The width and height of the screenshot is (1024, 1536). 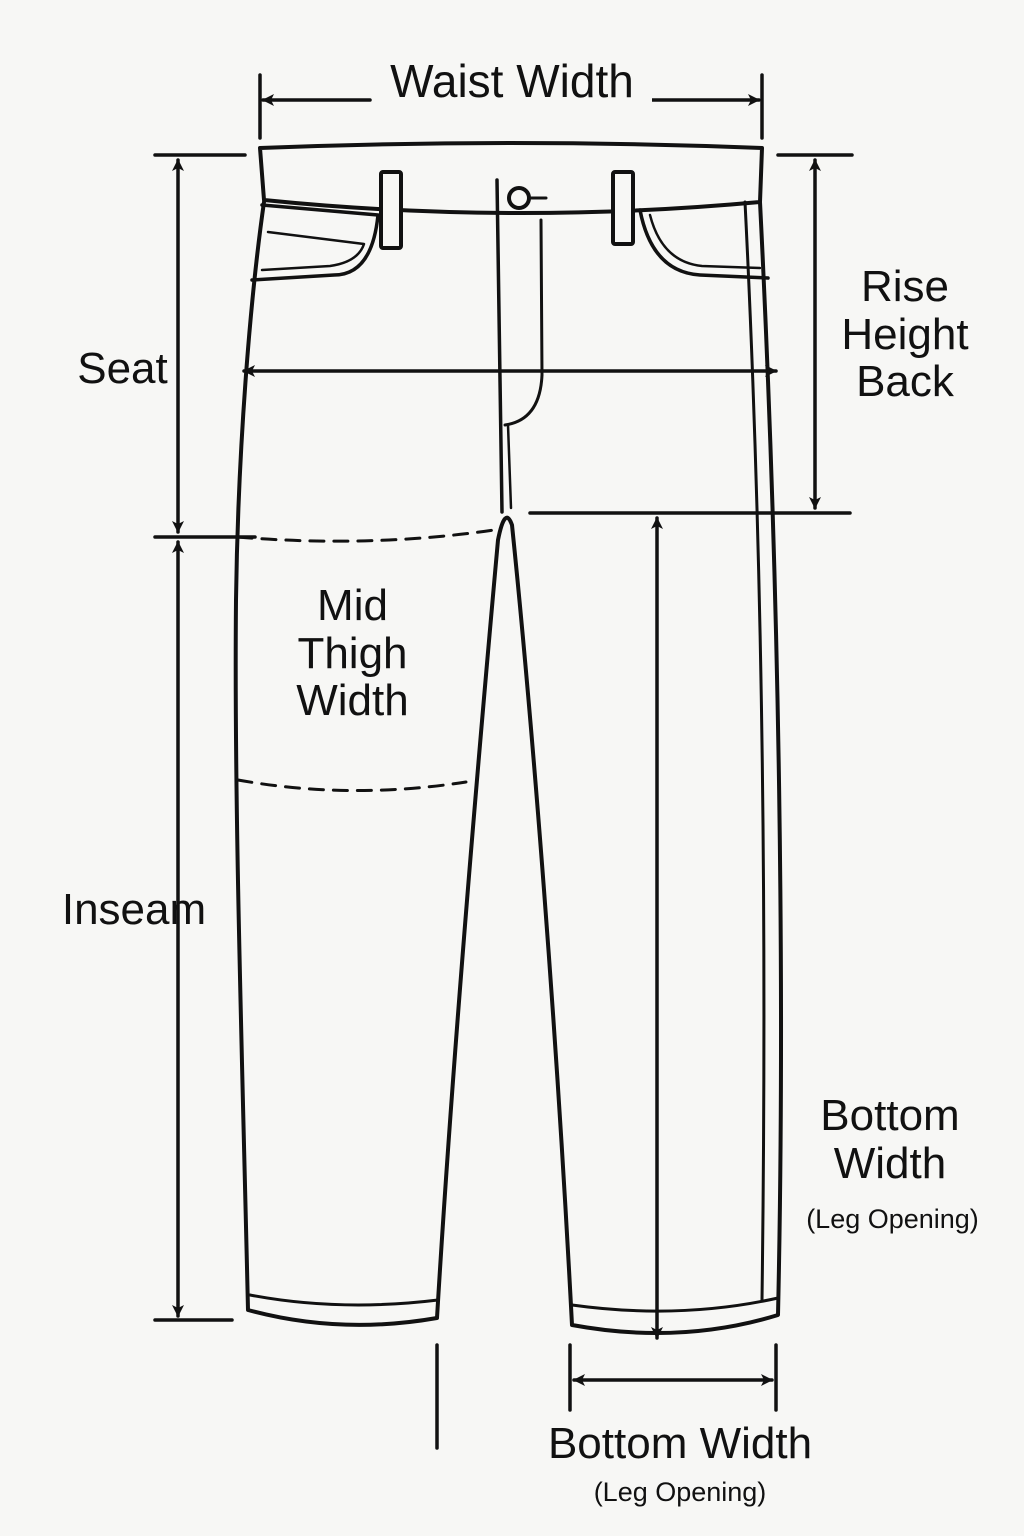 I want to click on rise-label-line: Back, so click(x=905, y=382).